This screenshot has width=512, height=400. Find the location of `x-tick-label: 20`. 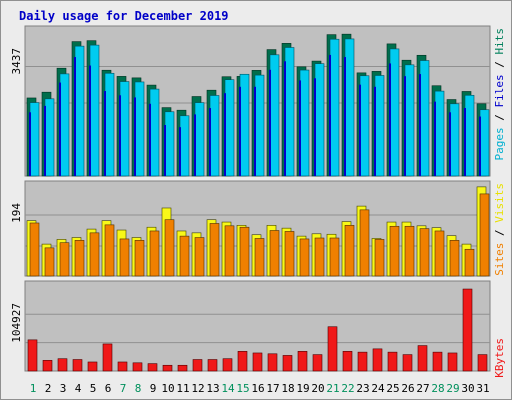

x-tick-label: 20 is located at coordinates (317, 388).